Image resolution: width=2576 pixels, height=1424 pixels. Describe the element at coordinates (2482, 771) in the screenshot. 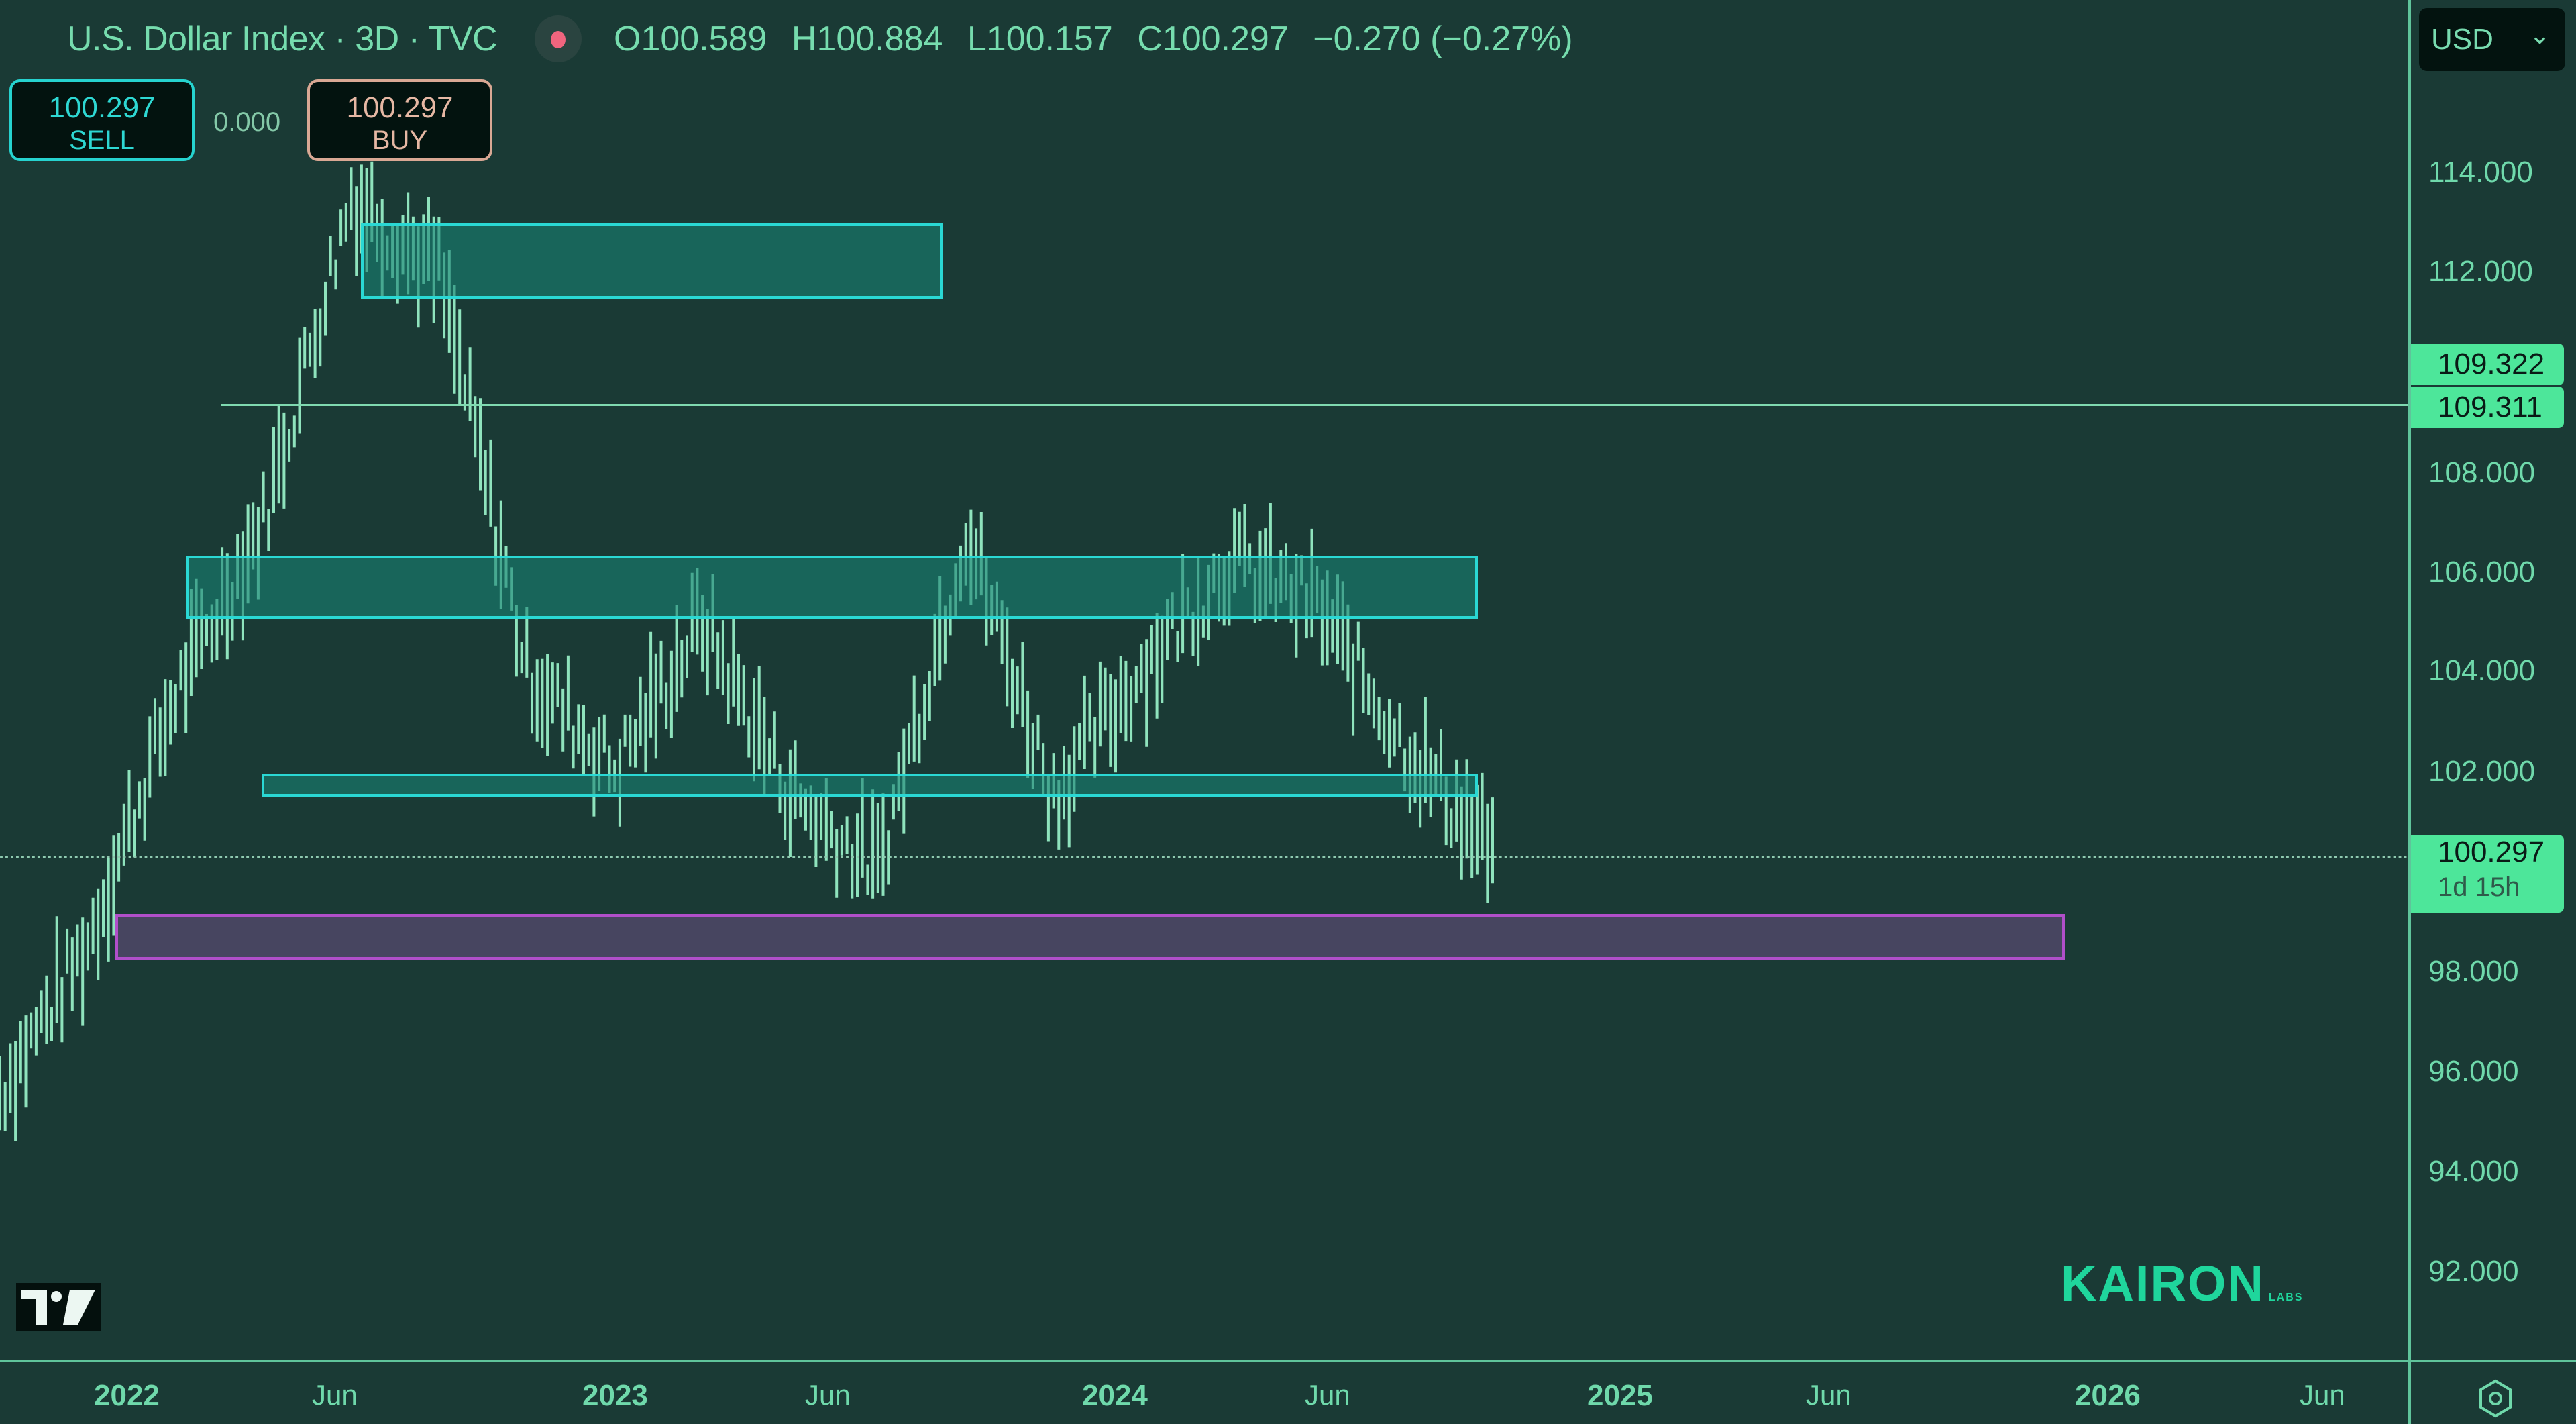

I see `price-tick: 102.000` at that location.